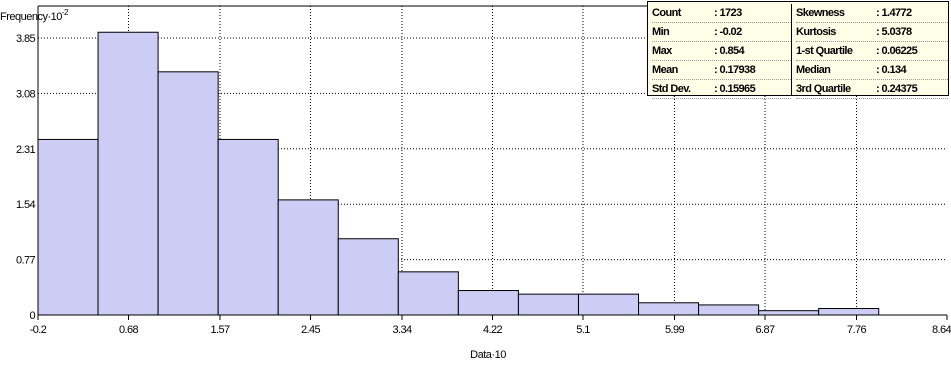 The width and height of the screenshot is (951, 366). What do you see at coordinates (941, 330) in the screenshot?
I see `x-tick-label: 8.64` at bounding box center [941, 330].